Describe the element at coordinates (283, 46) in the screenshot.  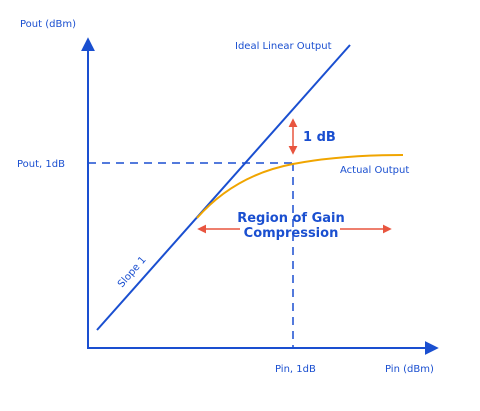
I see `ideal-label: Ideal Linear Output` at that location.